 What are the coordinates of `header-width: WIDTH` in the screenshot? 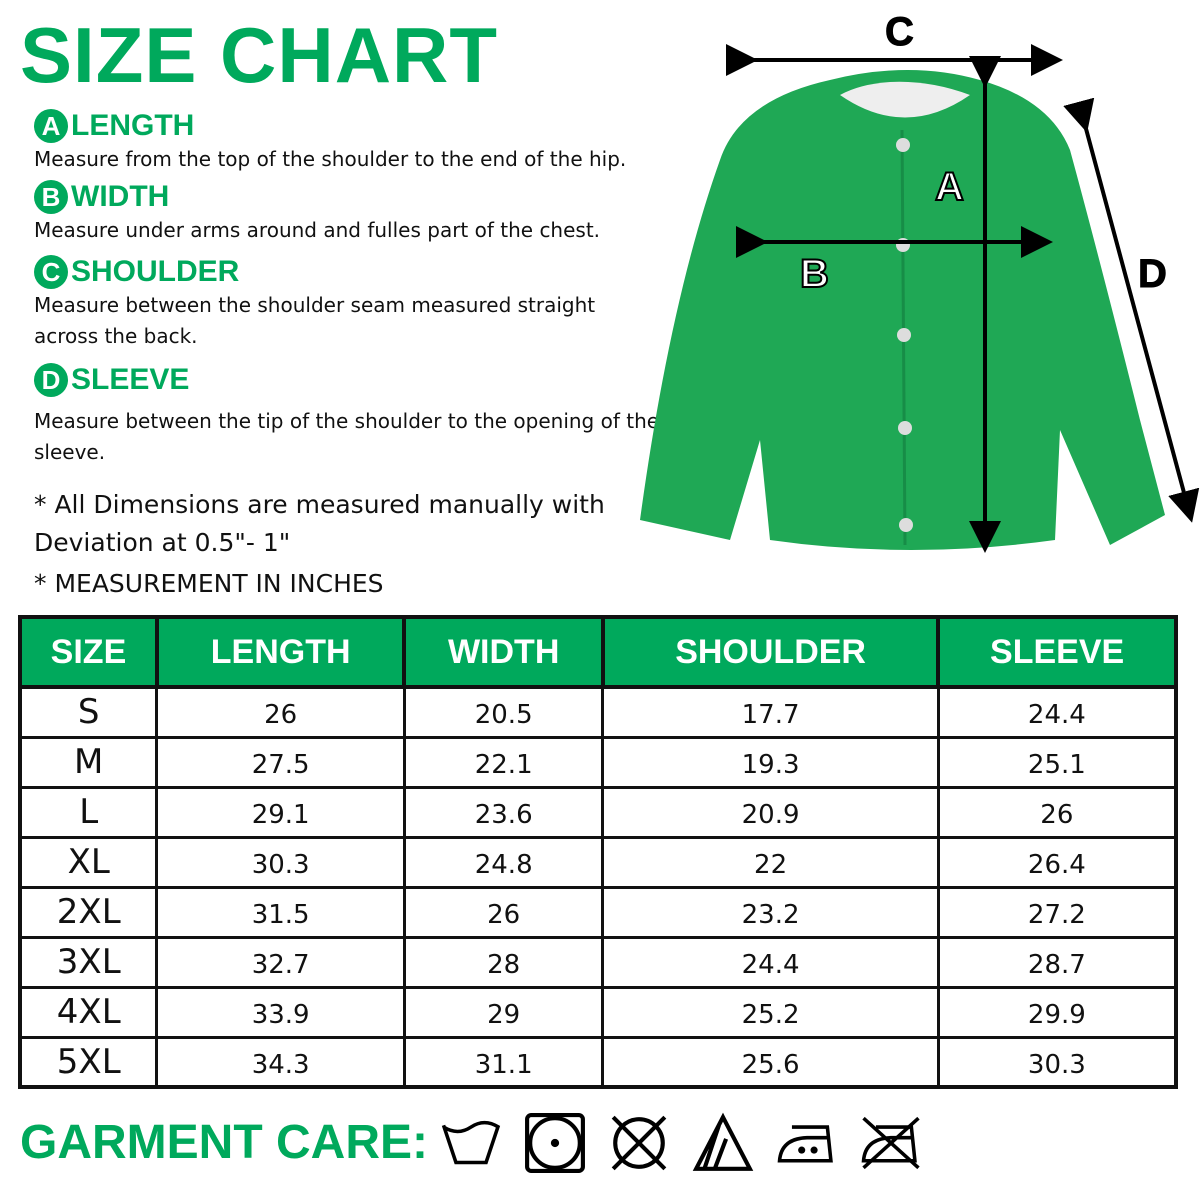 It's located at (503, 652).